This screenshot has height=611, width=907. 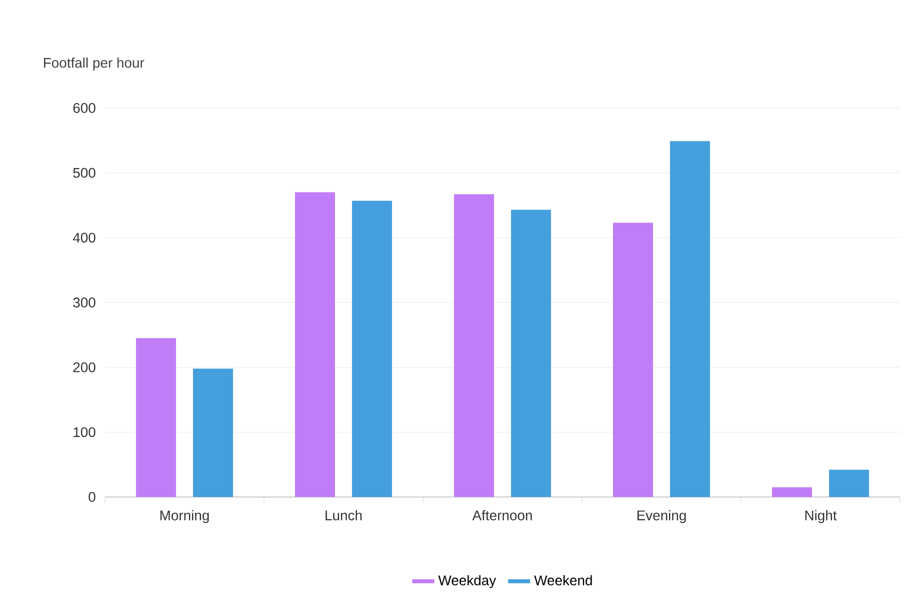 I want to click on y-tick-label: 200, so click(x=84, y=367).